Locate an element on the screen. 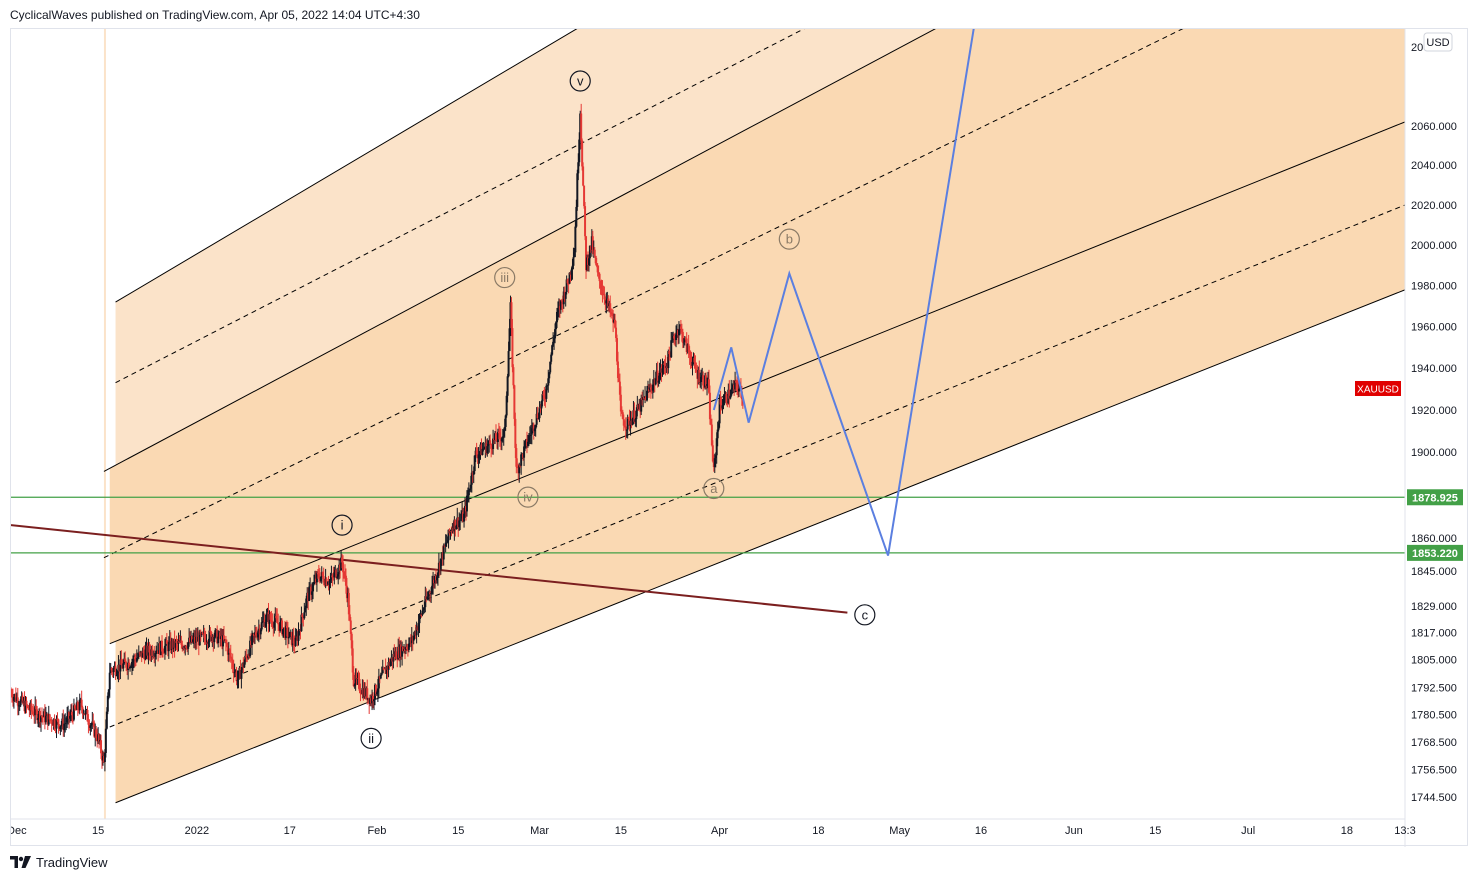  currency-badge: USD is located at coordinates (1438, 42).